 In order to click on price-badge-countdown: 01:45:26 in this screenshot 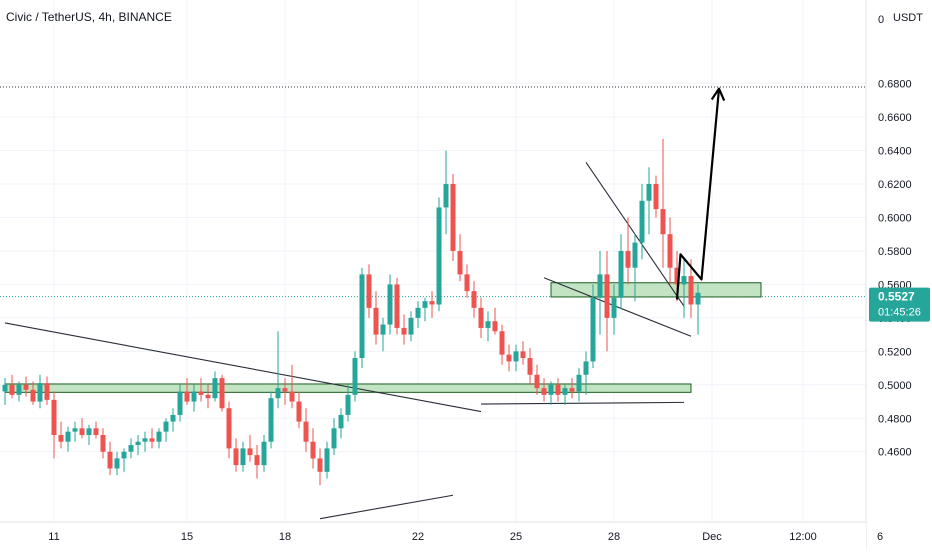, I will do `click(899, 313)`.